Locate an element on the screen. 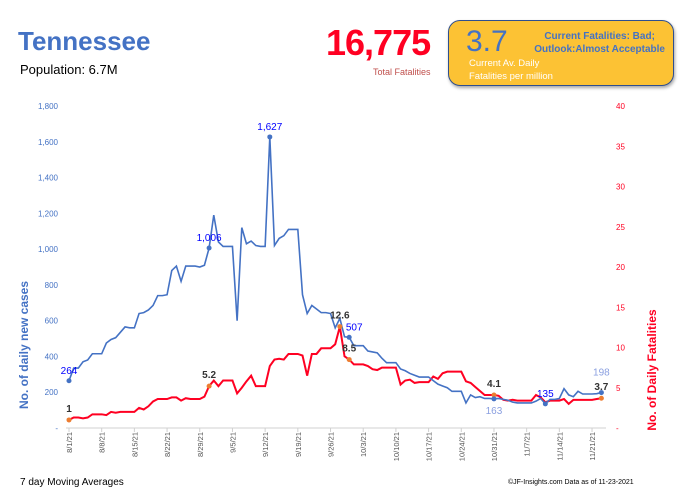 This screenshot has height=496, width=684. y-tick-label: 1,200 is located at coordinates (48, 213).